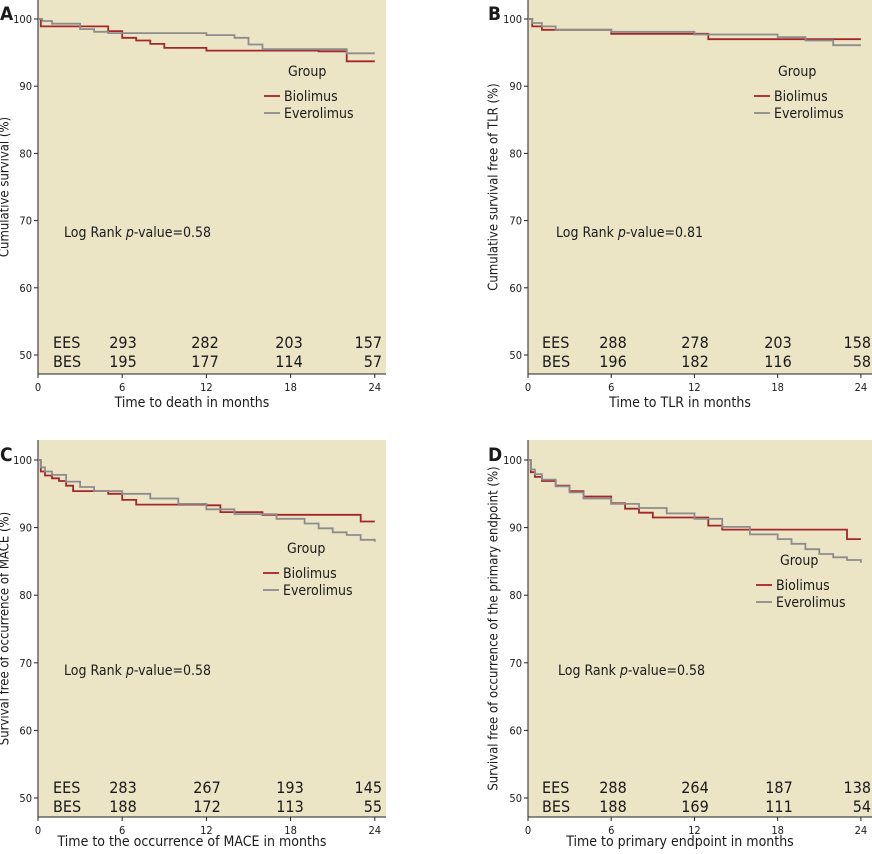 This screenshot has height=854, width=872. Describe the element at coordinates (778, 806) in the screenshot. I see `risk-value: 111` at that location.